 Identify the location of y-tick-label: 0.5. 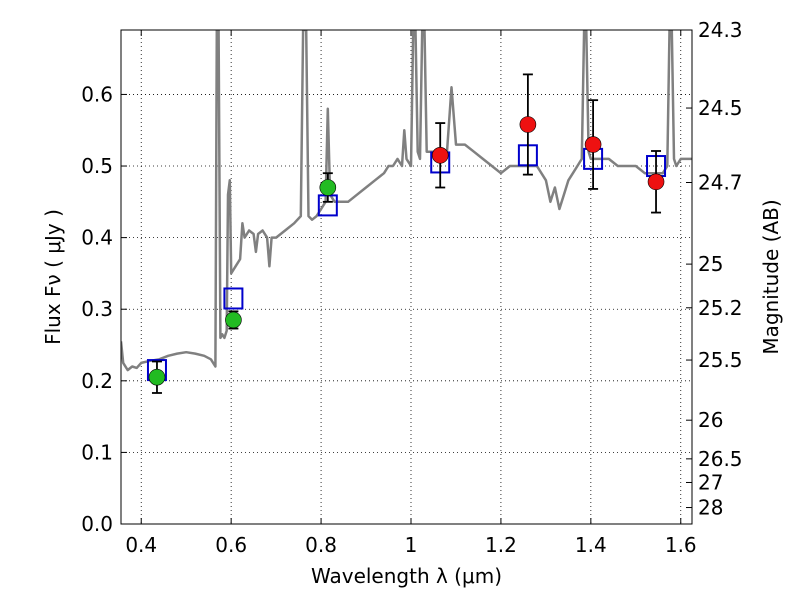
(97, 166).